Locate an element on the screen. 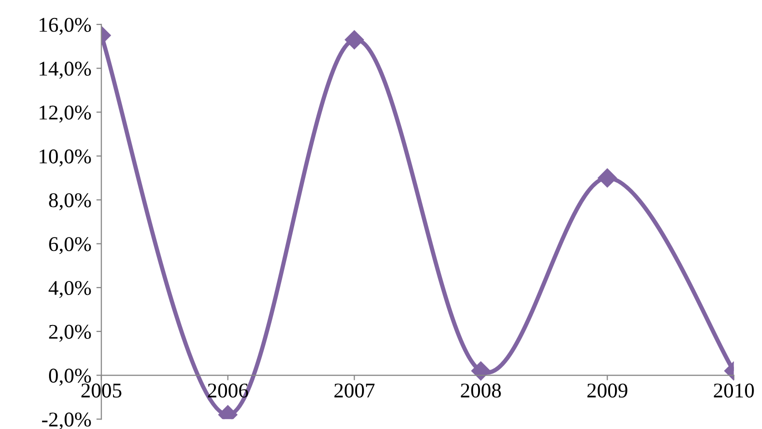 Image resolution: width=762 pixels, height=429 pixels. y-tick-label: 6,0% is located at coordinates (70, 245).